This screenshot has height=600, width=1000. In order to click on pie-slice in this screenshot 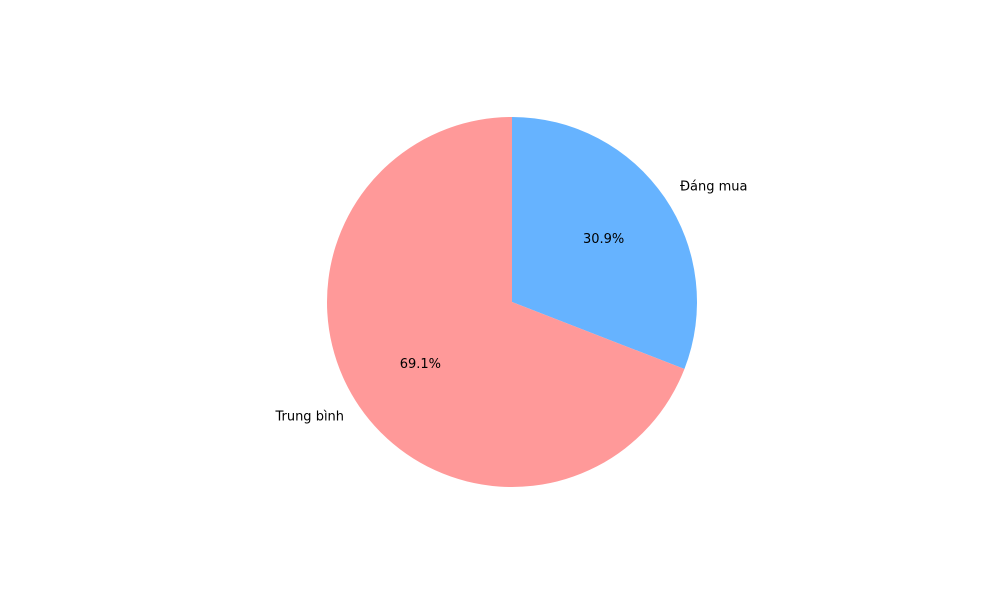, I will do `click(604, 243)`.